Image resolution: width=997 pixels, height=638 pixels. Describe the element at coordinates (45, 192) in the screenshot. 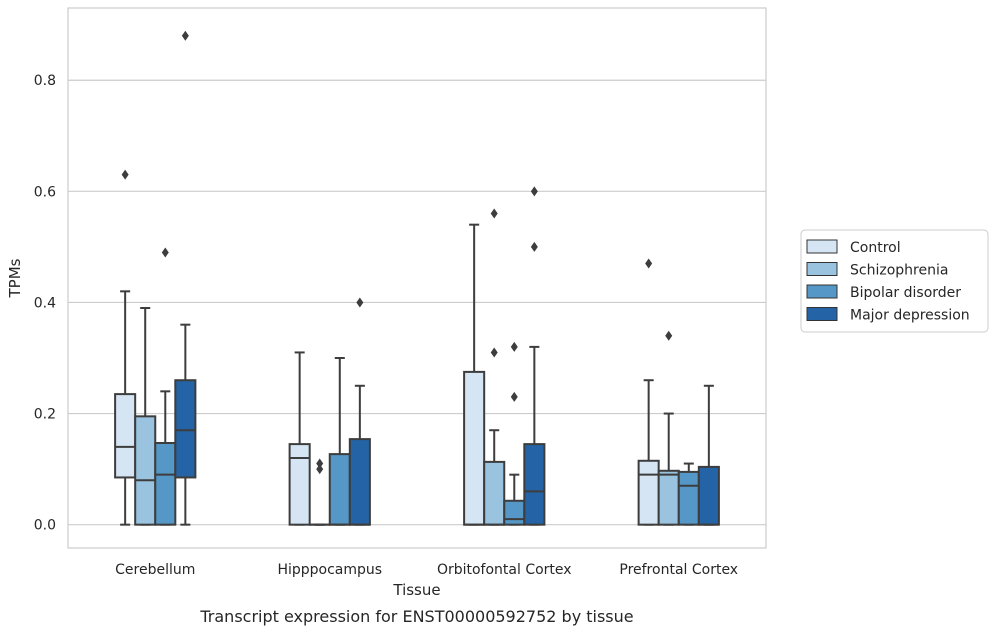

I see `y-tick-label: 0.6` at that location.